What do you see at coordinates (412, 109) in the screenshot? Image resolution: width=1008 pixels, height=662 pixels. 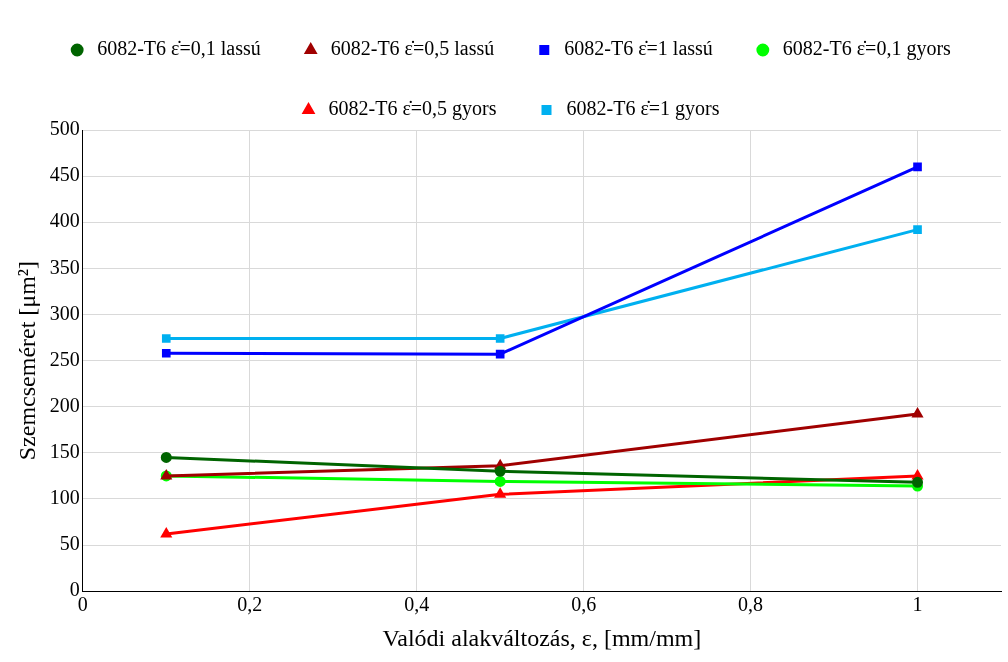 I see `legend-label: 6082-T6 ε̇=0,5 gyors` at bounding box center [412, 109].